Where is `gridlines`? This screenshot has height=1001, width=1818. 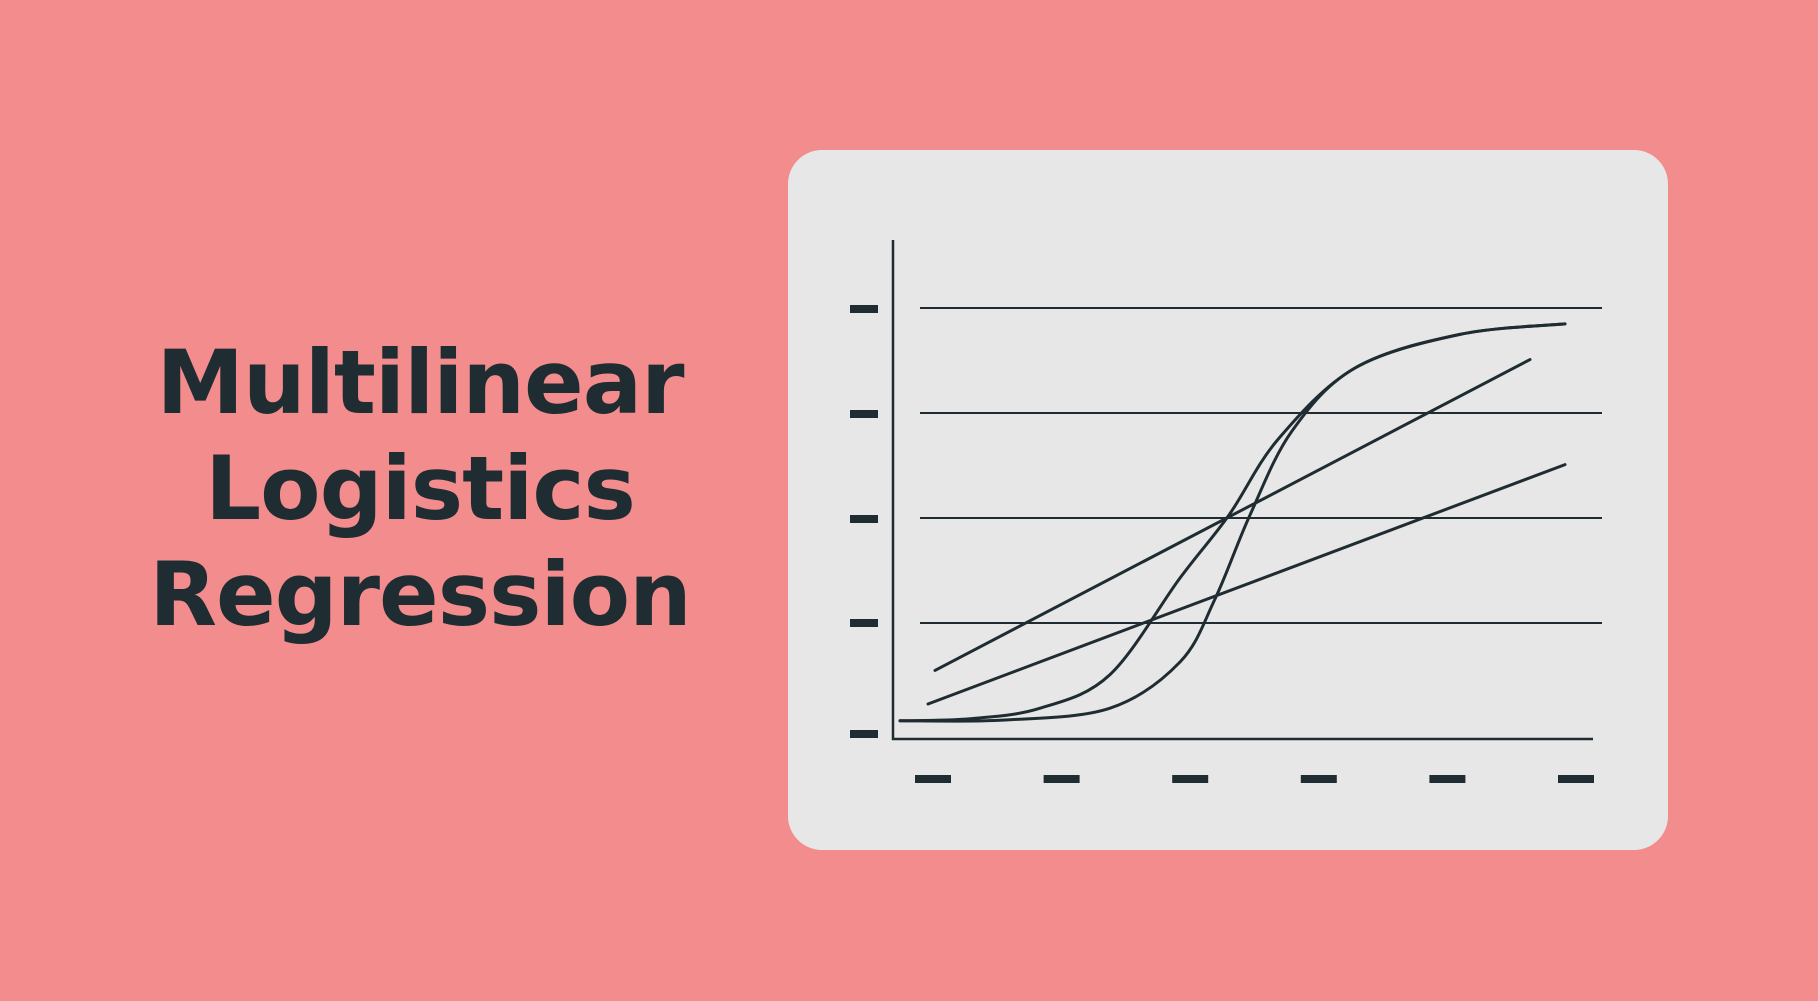
gridlines is located at coordinates (1261, 465).